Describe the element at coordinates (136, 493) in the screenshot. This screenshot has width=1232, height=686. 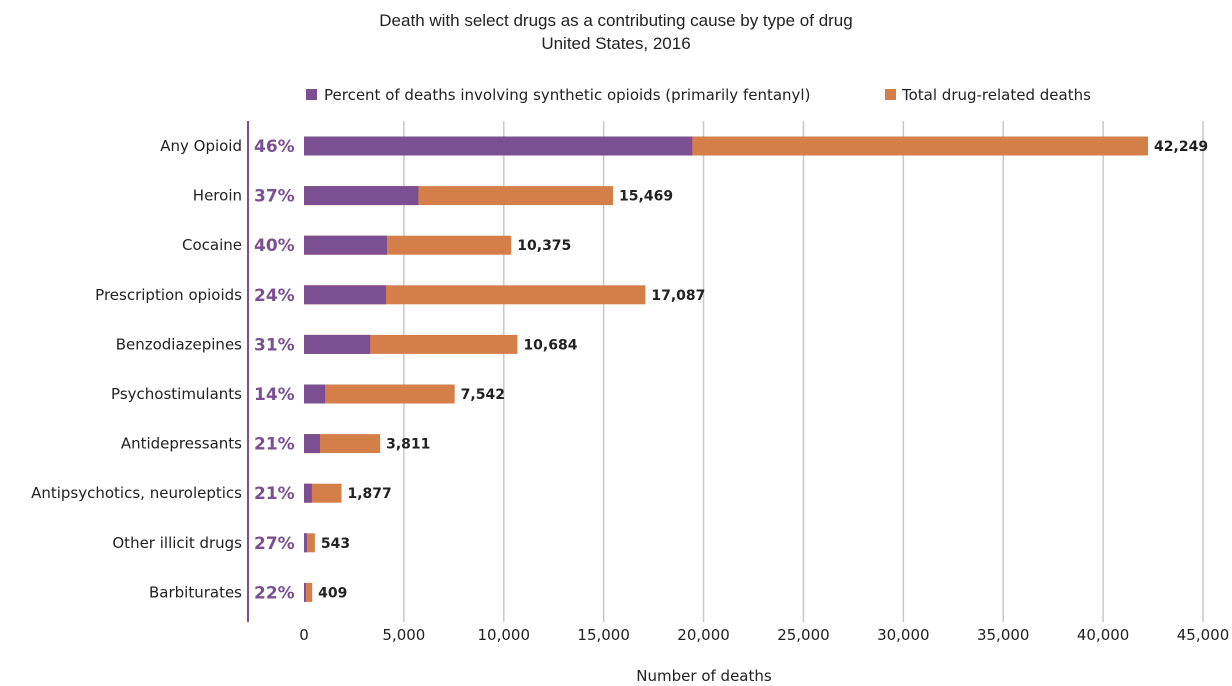
I see `category-label: Antipsychotics, neuroleptics` at that location.